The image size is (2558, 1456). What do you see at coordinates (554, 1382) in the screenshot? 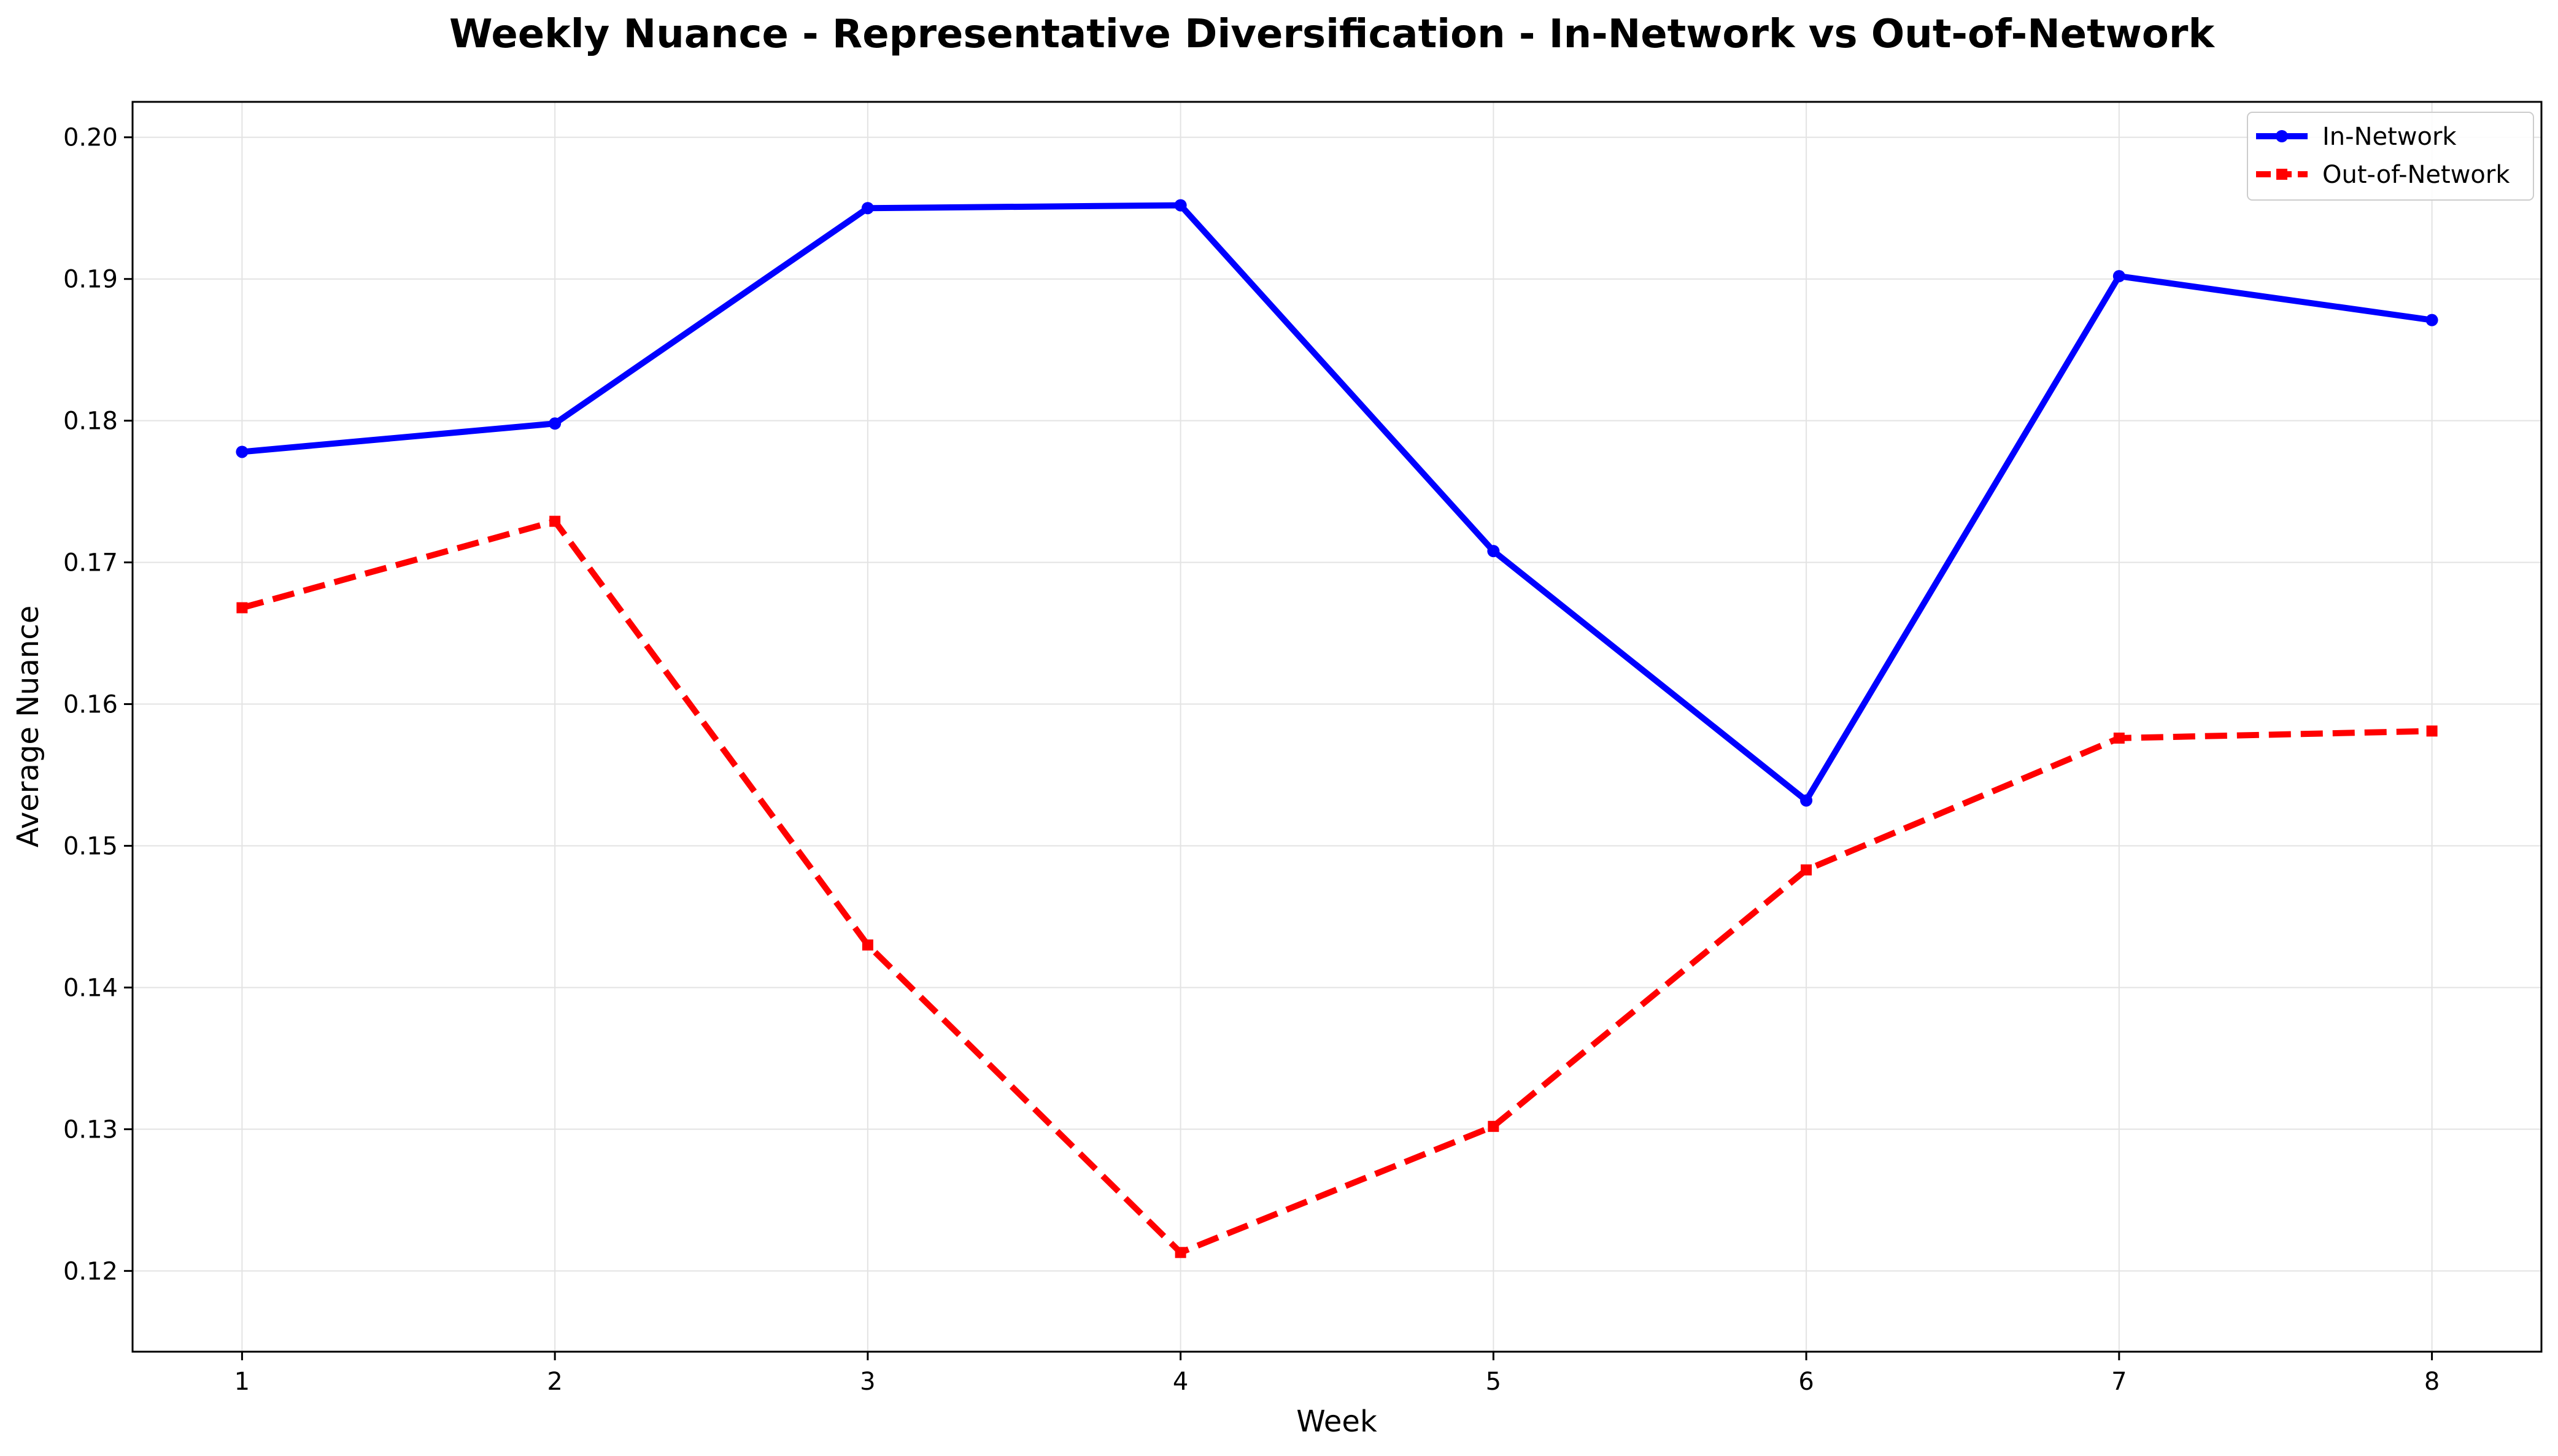
I see `x-tick-label: 2` at bounding box center [554, 1382].